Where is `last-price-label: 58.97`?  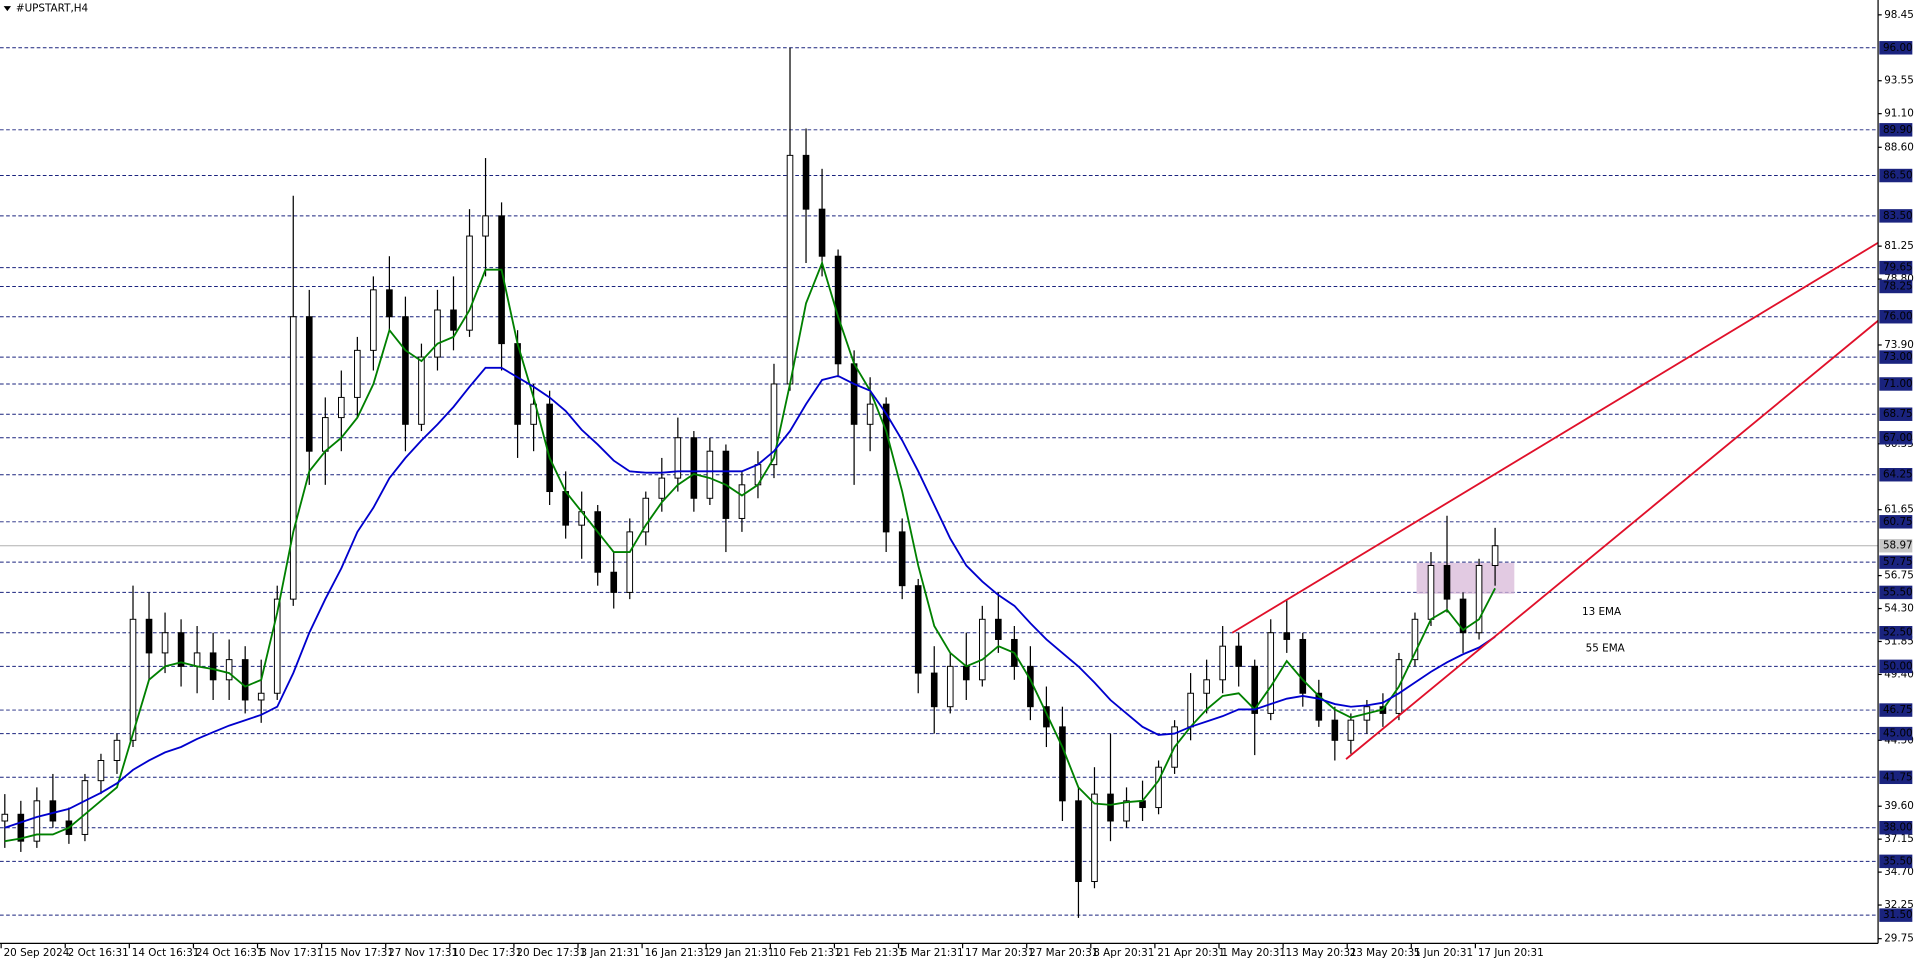 last-price-label: 58.97 is located at coordinates (1898, 546).